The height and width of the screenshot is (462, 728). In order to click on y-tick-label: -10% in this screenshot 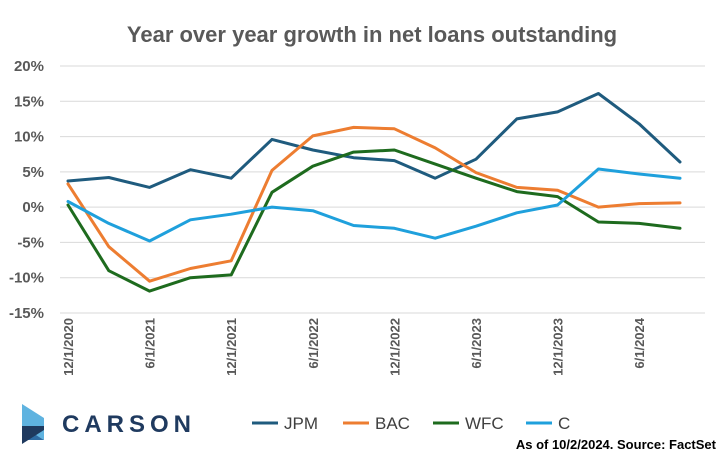, I will do `click(26, 278)`.